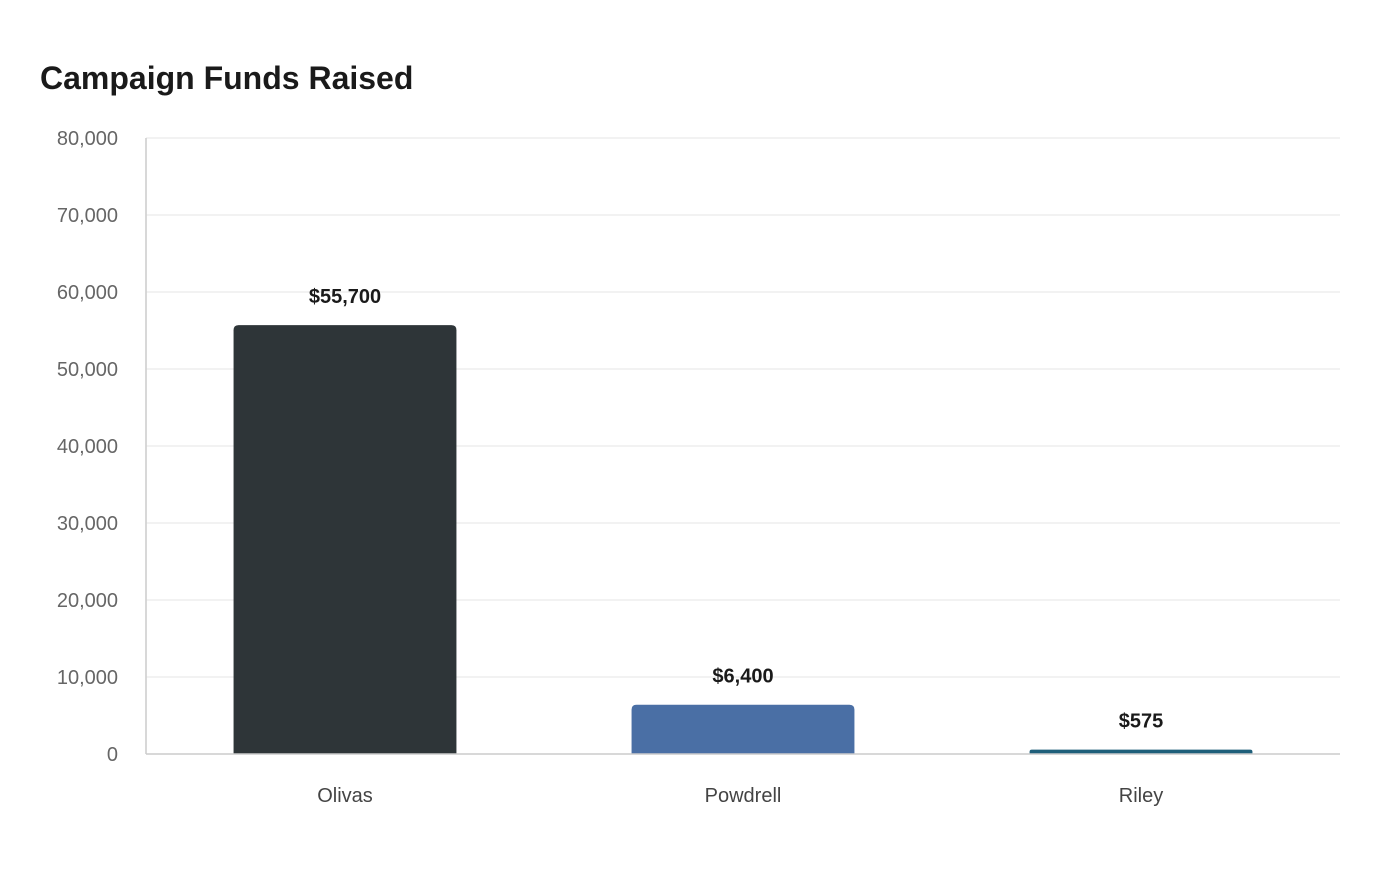  I want to click on y-tick-label: 30,000, so click(87, 524).